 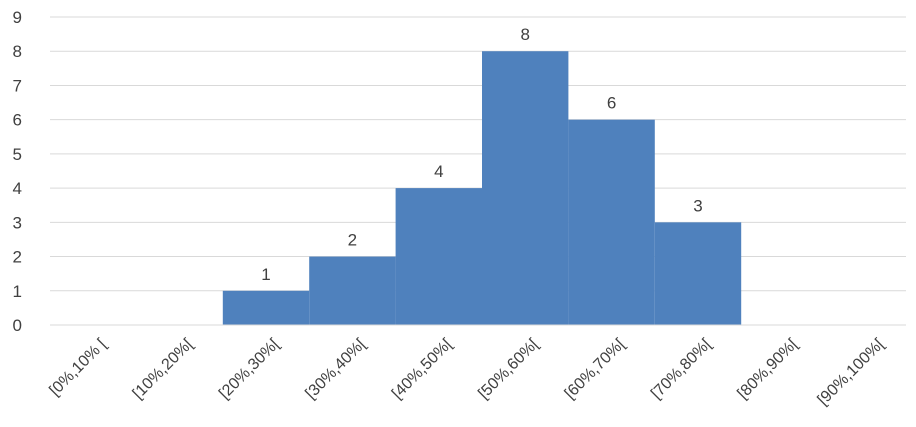 I want to click on y-tick-label: 4, so click(x=17, y=188).